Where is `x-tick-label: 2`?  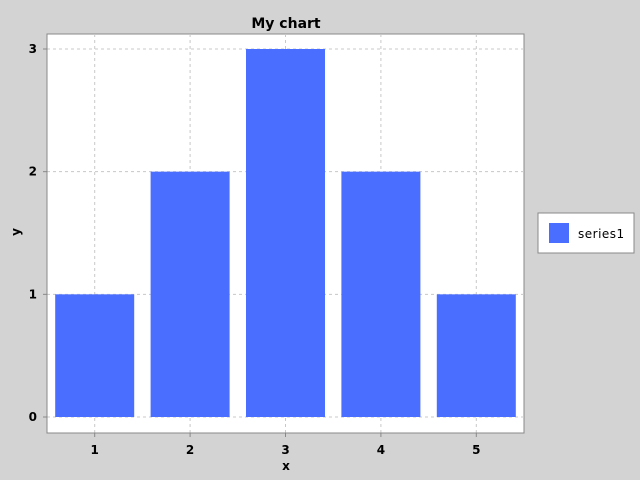 x-tick-label: 2 is located at coordinates (190, 450).